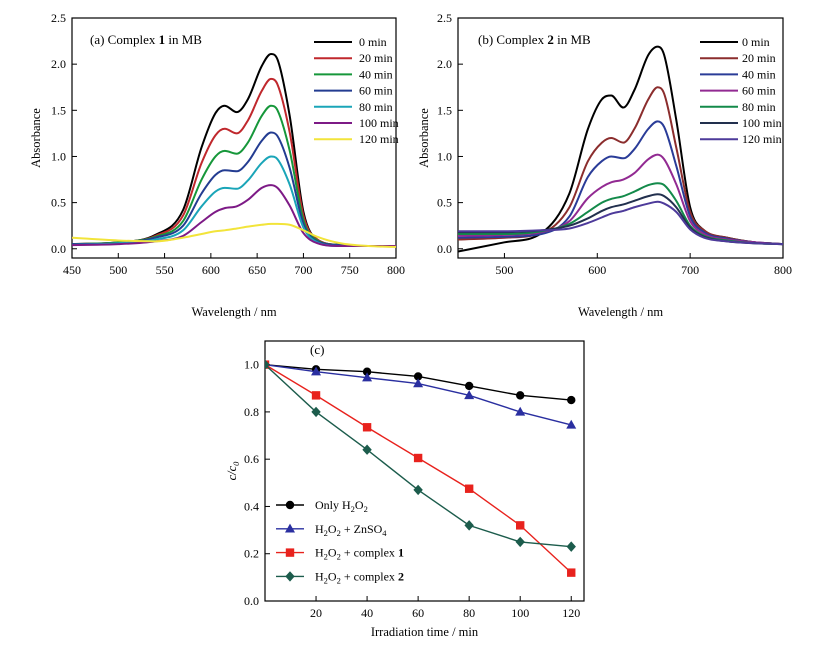  What do you see at coordinates (376, 58) in the screenshot?
I see `legend-label: 20 min` at bounding box center [376, 58].